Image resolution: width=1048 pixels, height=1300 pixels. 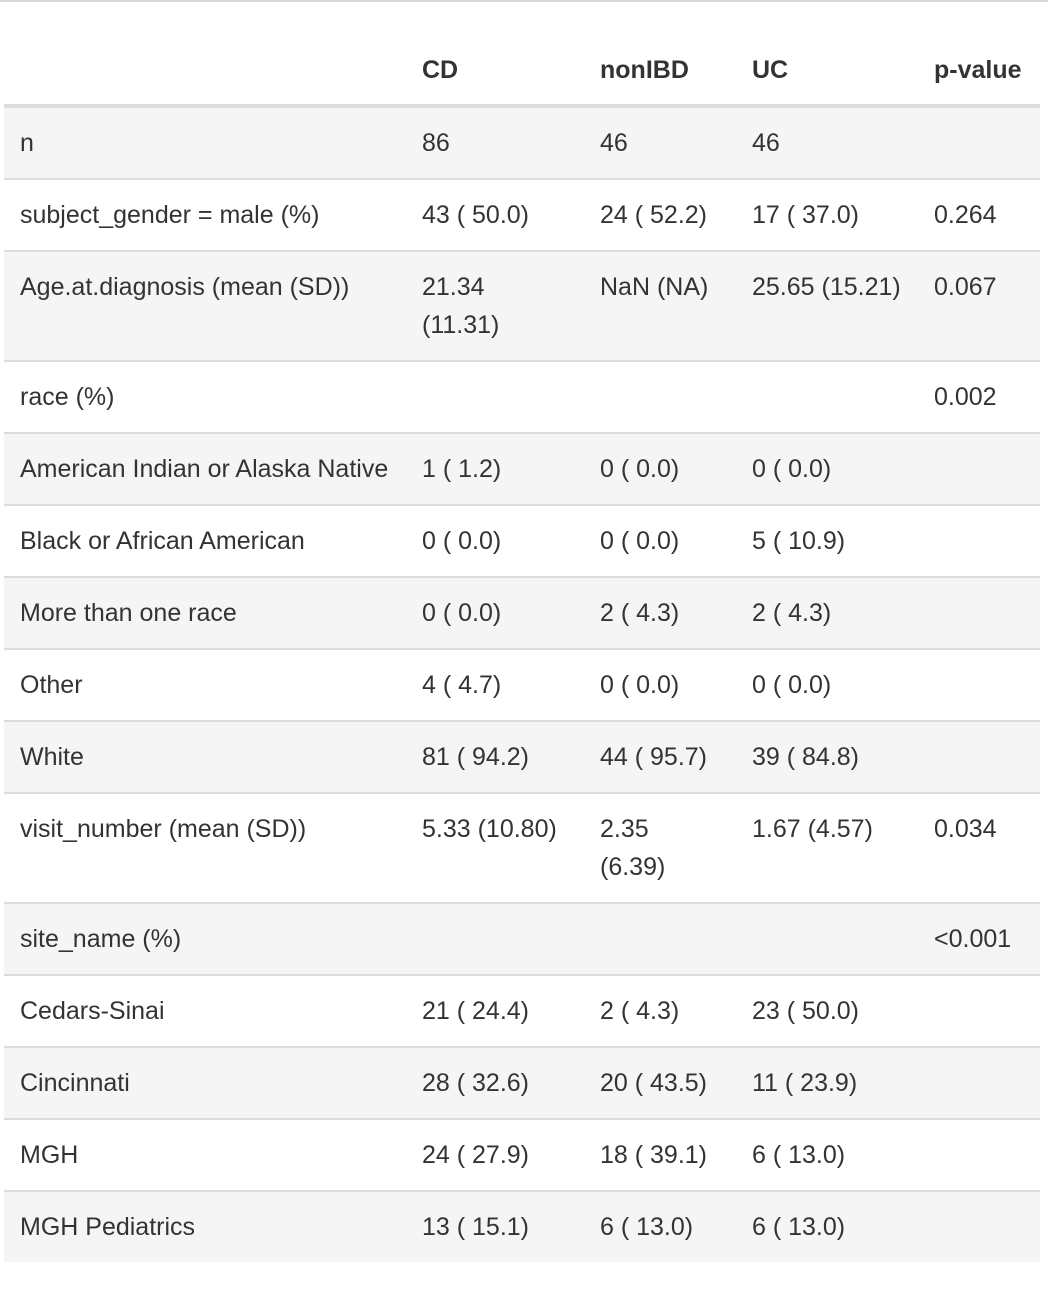 What do you see at coordinates (495, 142) in the screenshot?
I see `cell-cd: 86` at bounding box center [495, 142].